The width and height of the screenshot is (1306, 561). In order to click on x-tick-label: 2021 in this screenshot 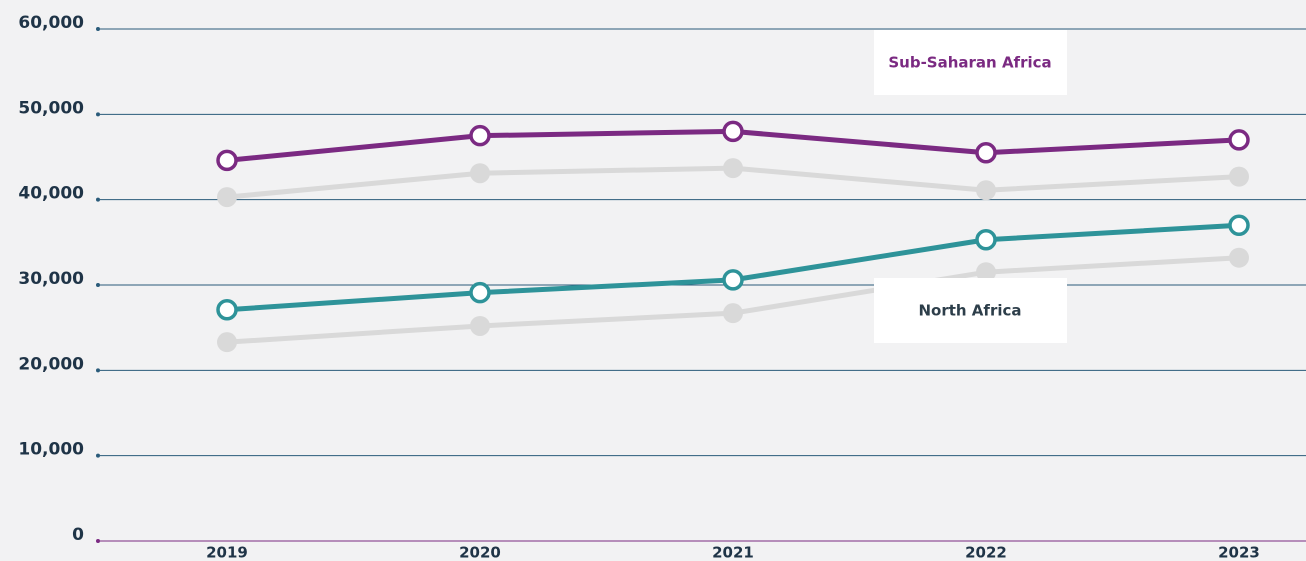, I will do `click(733, 552)`.